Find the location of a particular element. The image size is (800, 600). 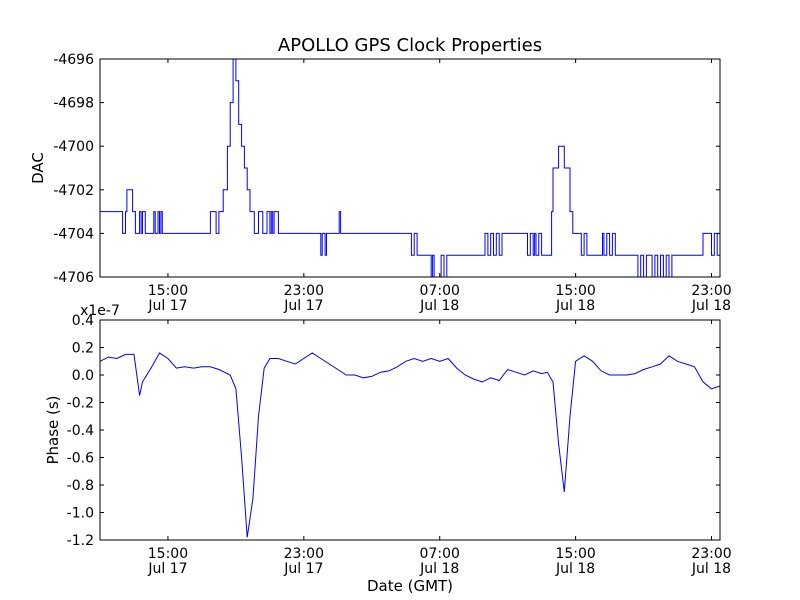

y-tick-label: -0.2 is located at coordinates (80, 404).